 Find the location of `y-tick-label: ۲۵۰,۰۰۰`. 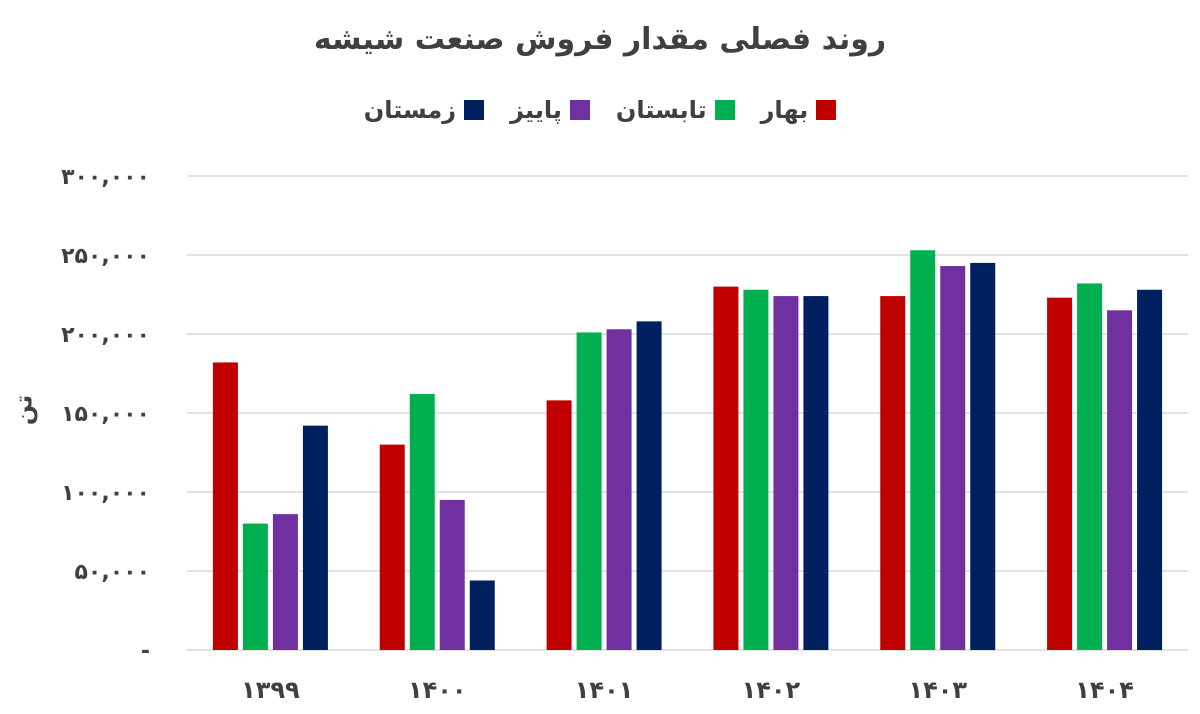

y-tick-label: ۲۵۰,۰۰۰ is located at coordinates (105, 256).